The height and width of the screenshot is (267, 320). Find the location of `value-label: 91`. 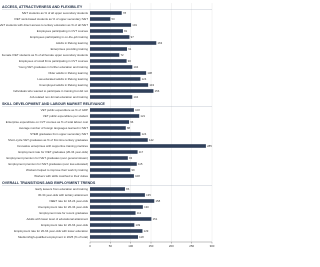

value-label: 91 is located at coordinates (130, 49).